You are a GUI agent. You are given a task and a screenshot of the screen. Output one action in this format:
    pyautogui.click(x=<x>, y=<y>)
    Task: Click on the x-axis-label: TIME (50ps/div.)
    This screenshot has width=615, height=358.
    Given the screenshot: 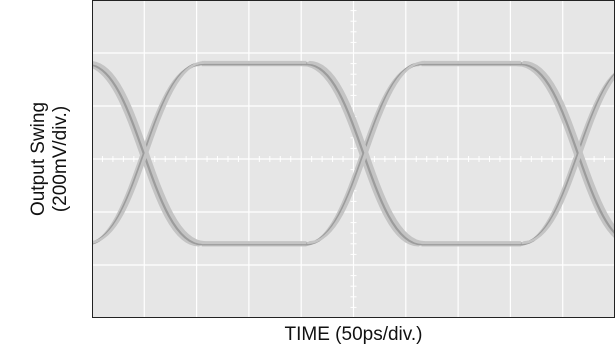 What is the action you would take?
    pyautogui.click(x=353, y=334)
    